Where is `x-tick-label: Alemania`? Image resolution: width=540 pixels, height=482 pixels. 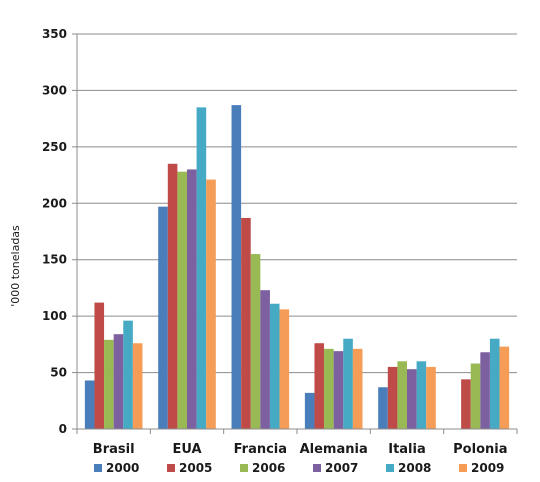
x-tick-label: Alemania is located at coordinates (334, 449).